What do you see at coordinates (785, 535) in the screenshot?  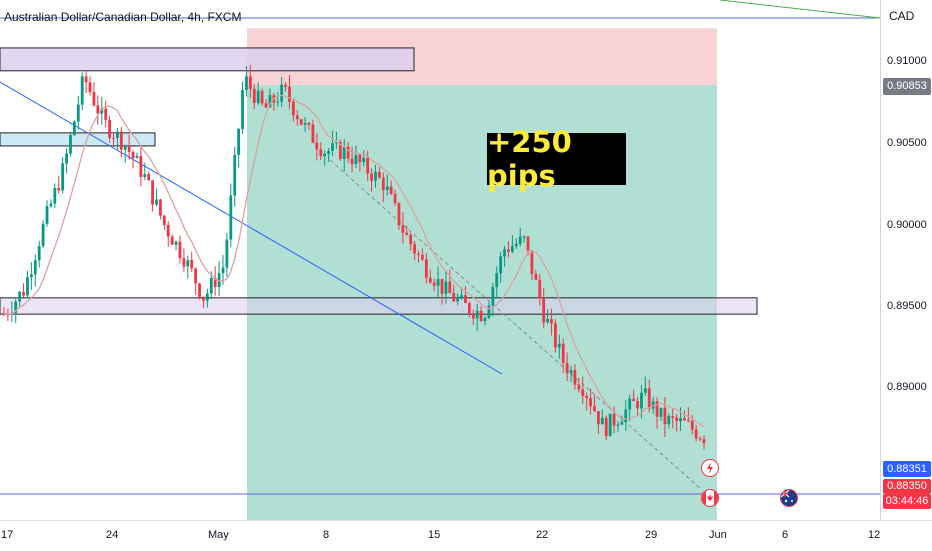 I see `time-tick: 6` at bounding box center [785, 535].